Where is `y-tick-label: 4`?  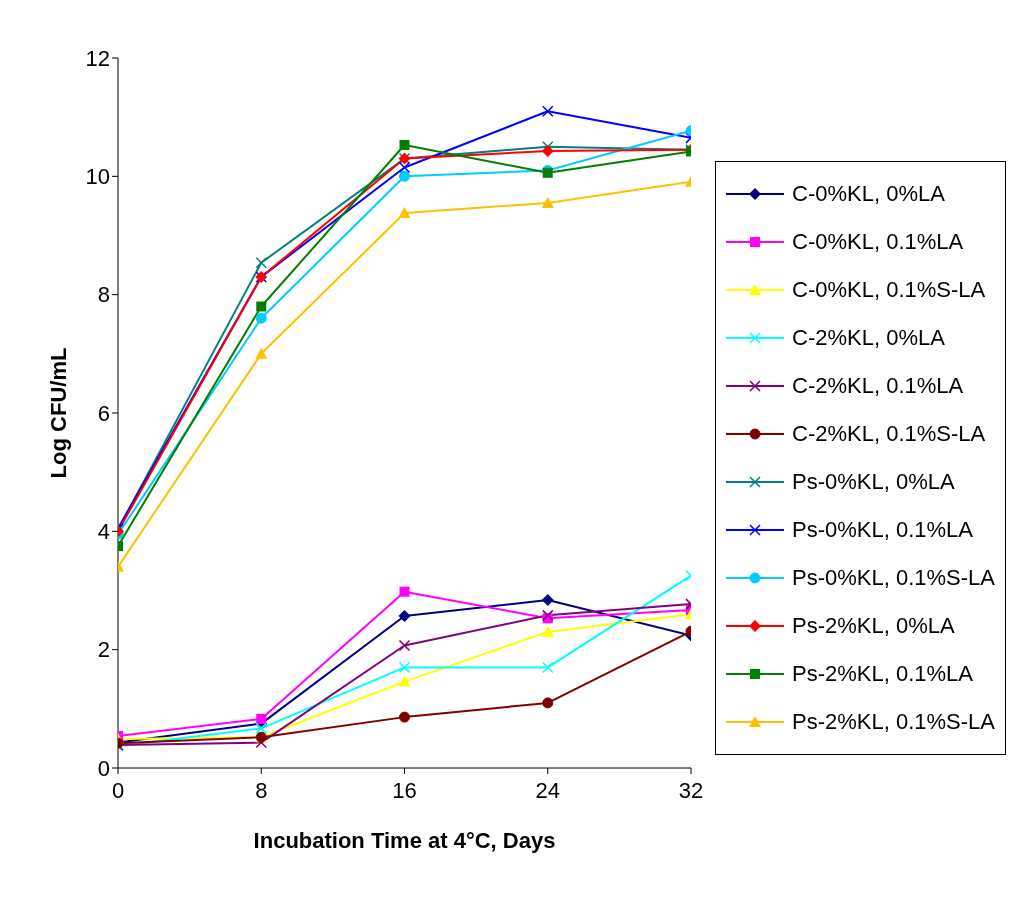 y-tick-label: 4 is located at coordinates (103, 532).